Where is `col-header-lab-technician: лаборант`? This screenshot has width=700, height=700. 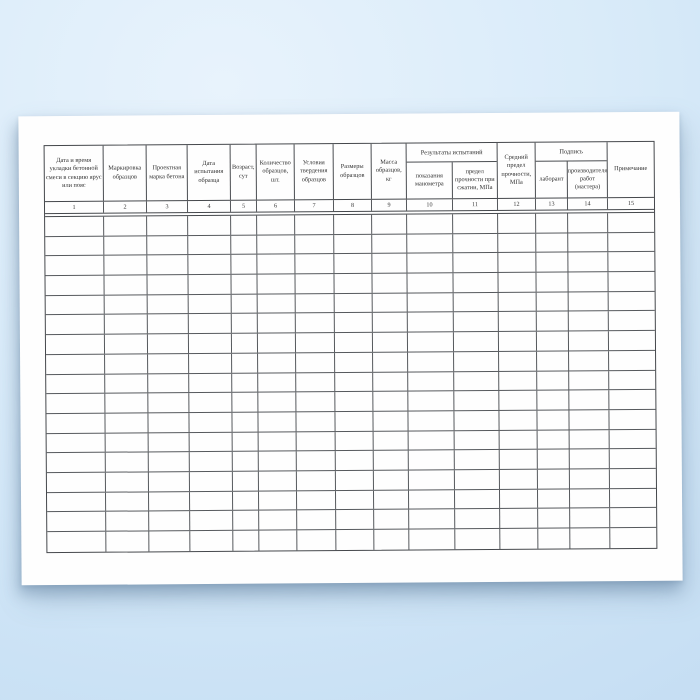 col-header-lab-technician: лаборант is located at coordinates (551, 179).